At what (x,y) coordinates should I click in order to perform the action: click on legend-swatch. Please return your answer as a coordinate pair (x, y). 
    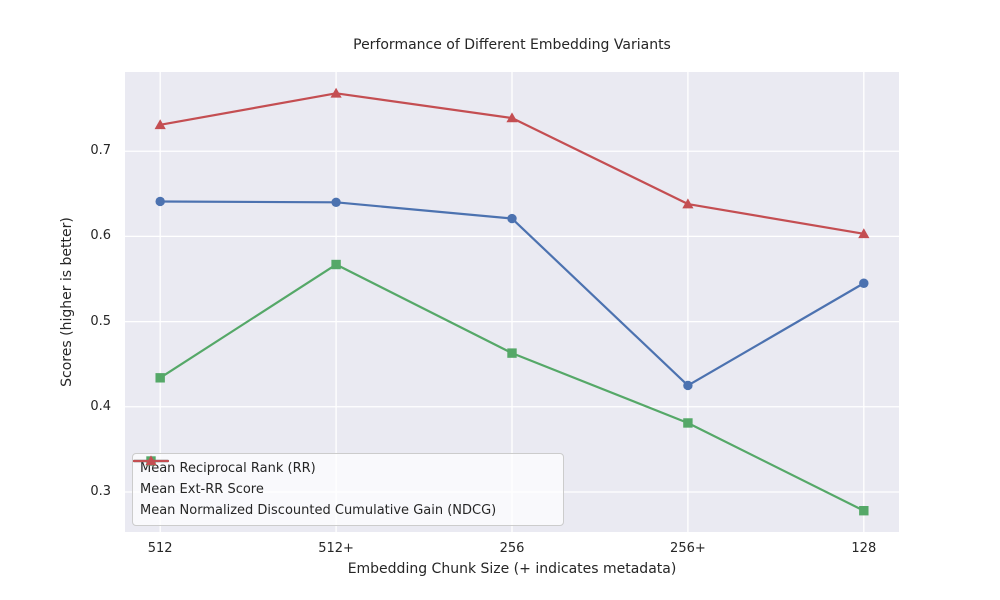
    Looking at the image, I should click on (151, 460).